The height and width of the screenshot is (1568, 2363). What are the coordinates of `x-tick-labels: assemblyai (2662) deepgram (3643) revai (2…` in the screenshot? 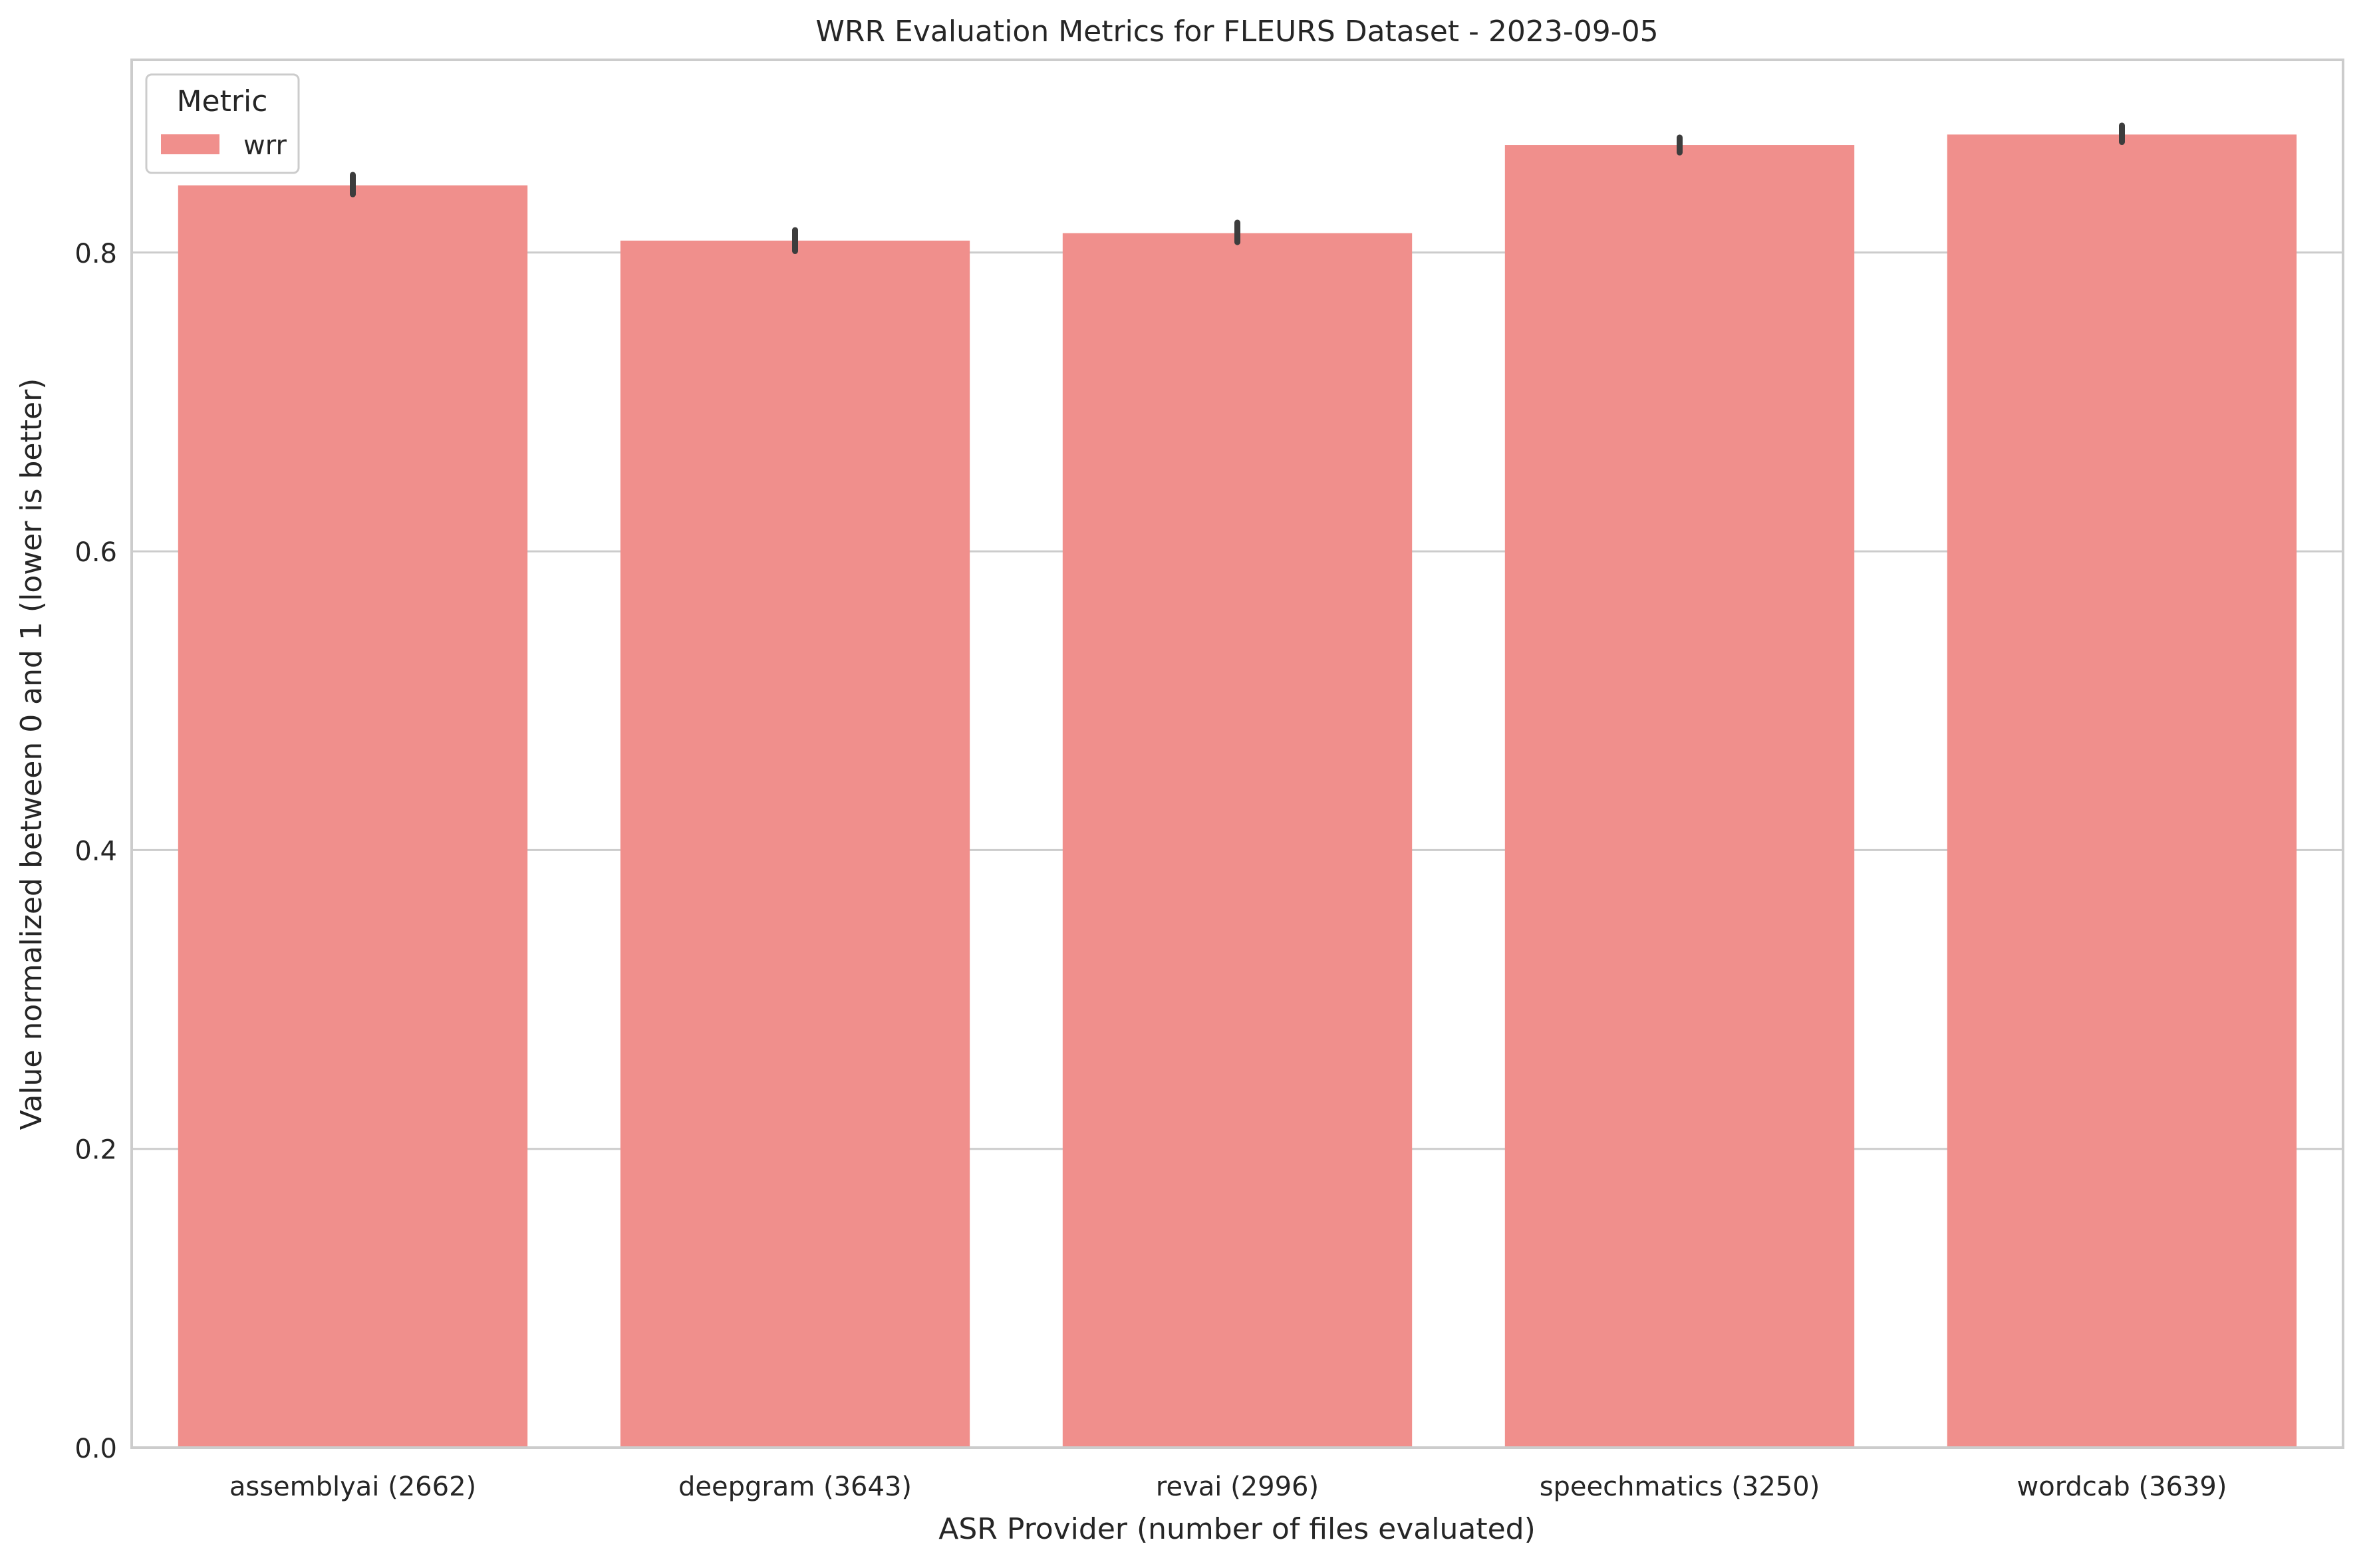 It's located at (1228, 1487).